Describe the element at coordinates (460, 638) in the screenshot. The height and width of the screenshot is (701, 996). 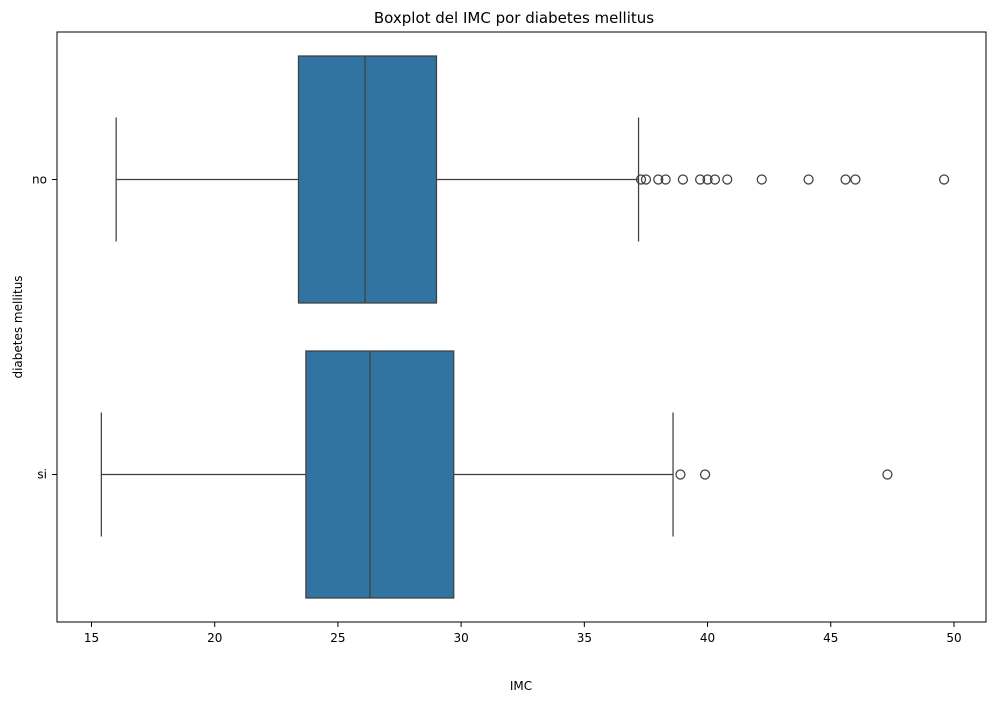
I see `x-tick-label: 30` at that location.